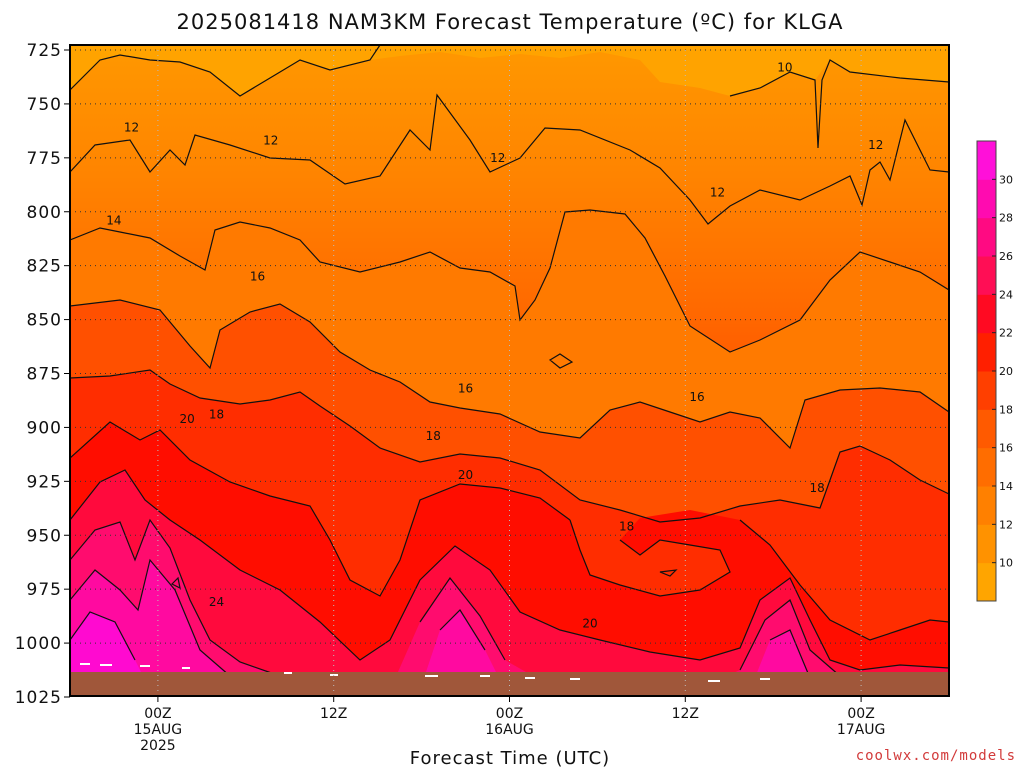 Image resolution: width=1024 pixels, height=768 pixels. What do you see at coordinates (113, 220) in the screenshot?
I see `contour-label: 14` at bounding box center [113, 220].